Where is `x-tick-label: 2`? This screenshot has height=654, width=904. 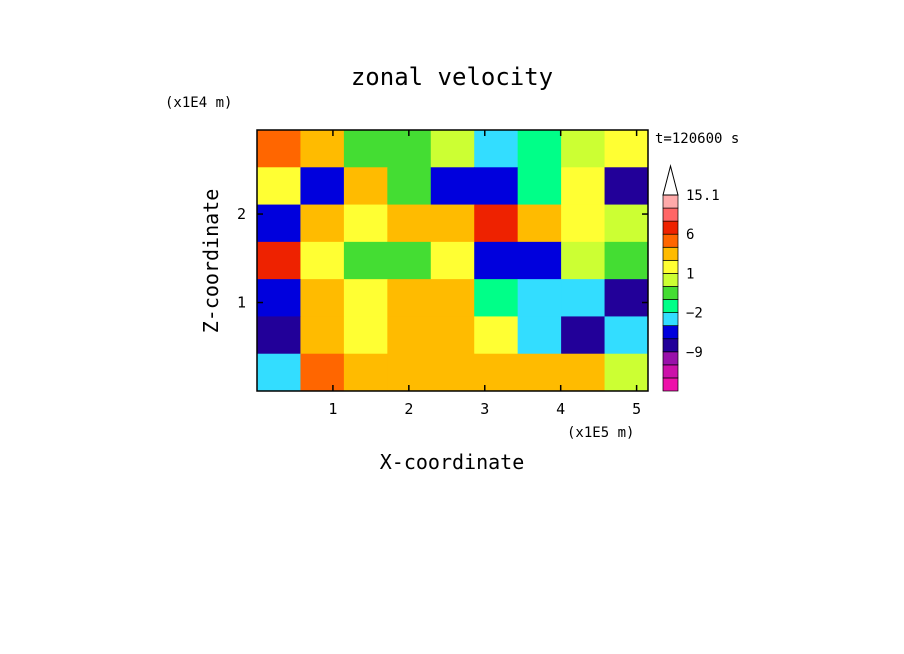 x-tick-label: 2 is located at coordinates (408, 409).